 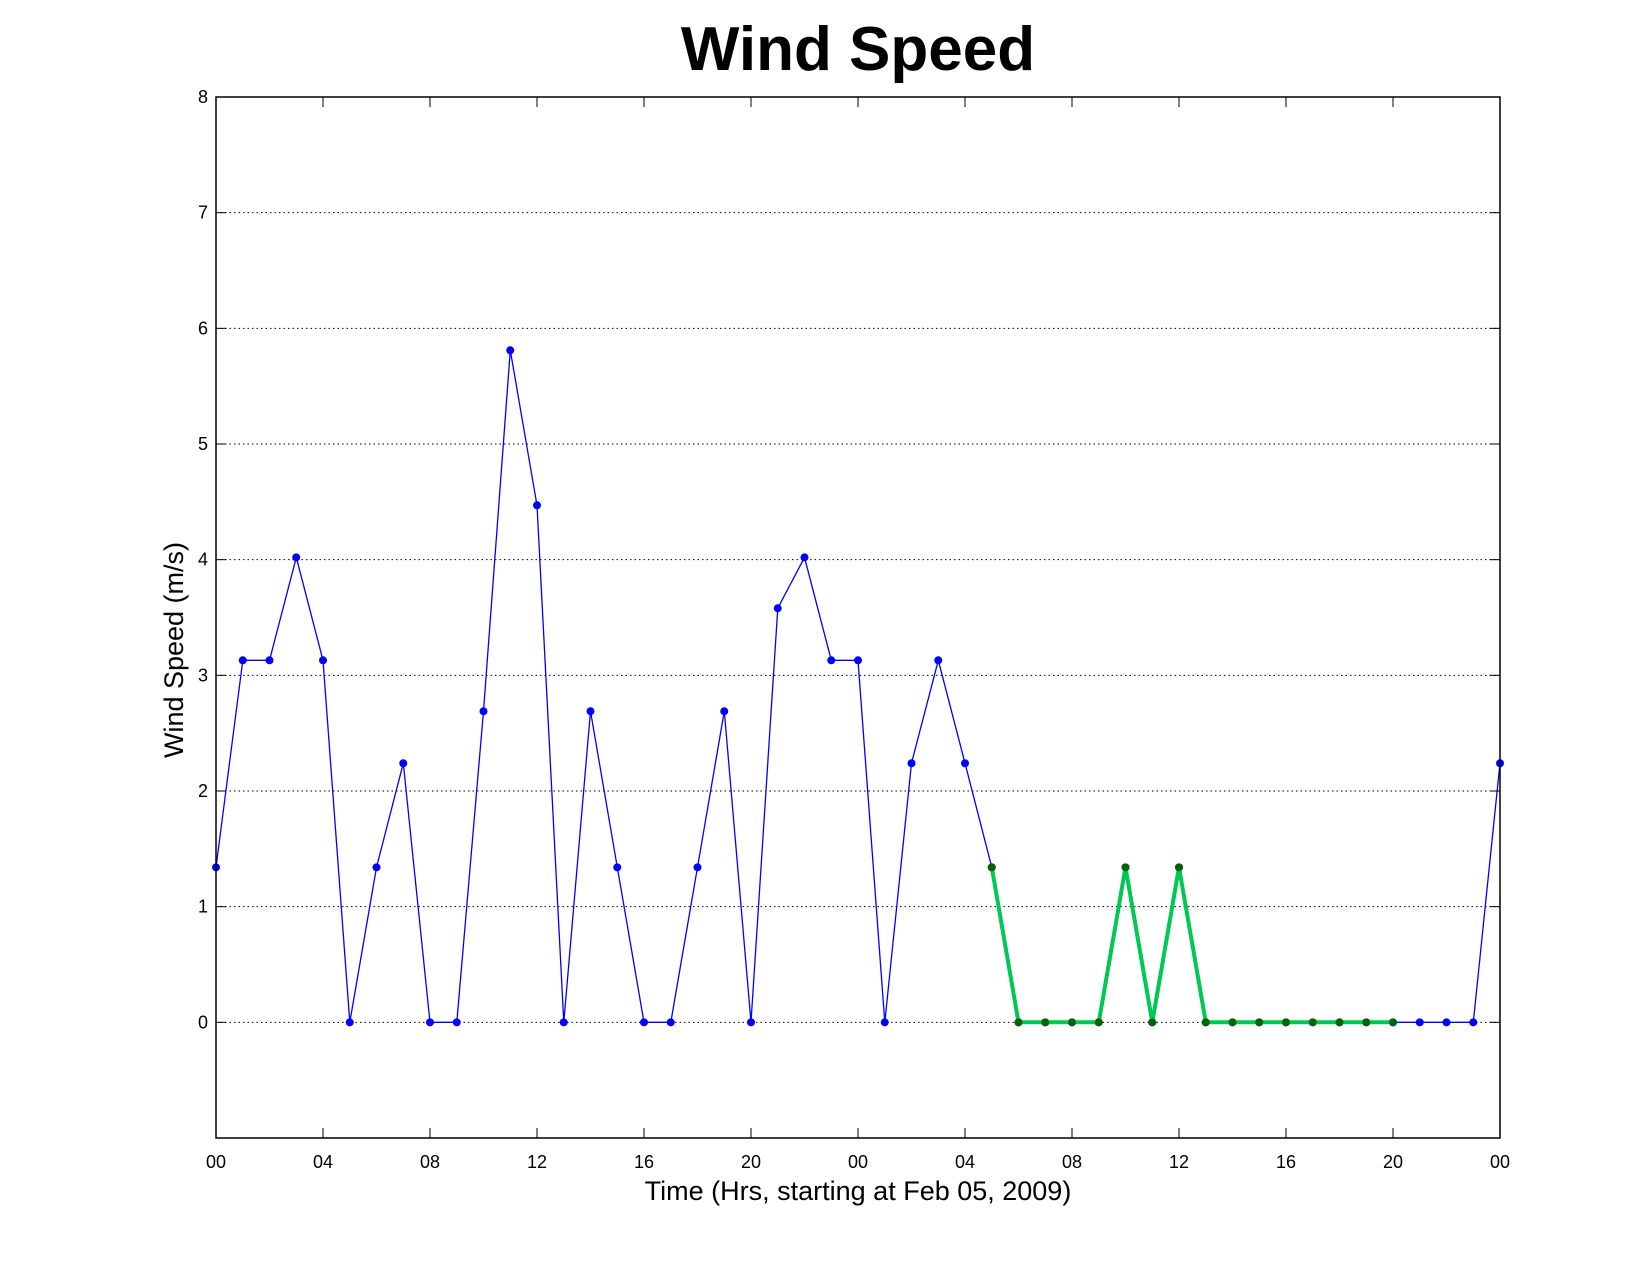 I want to click on y-axis-label: Wind Speed (m/s), so click(x=174, y=650).